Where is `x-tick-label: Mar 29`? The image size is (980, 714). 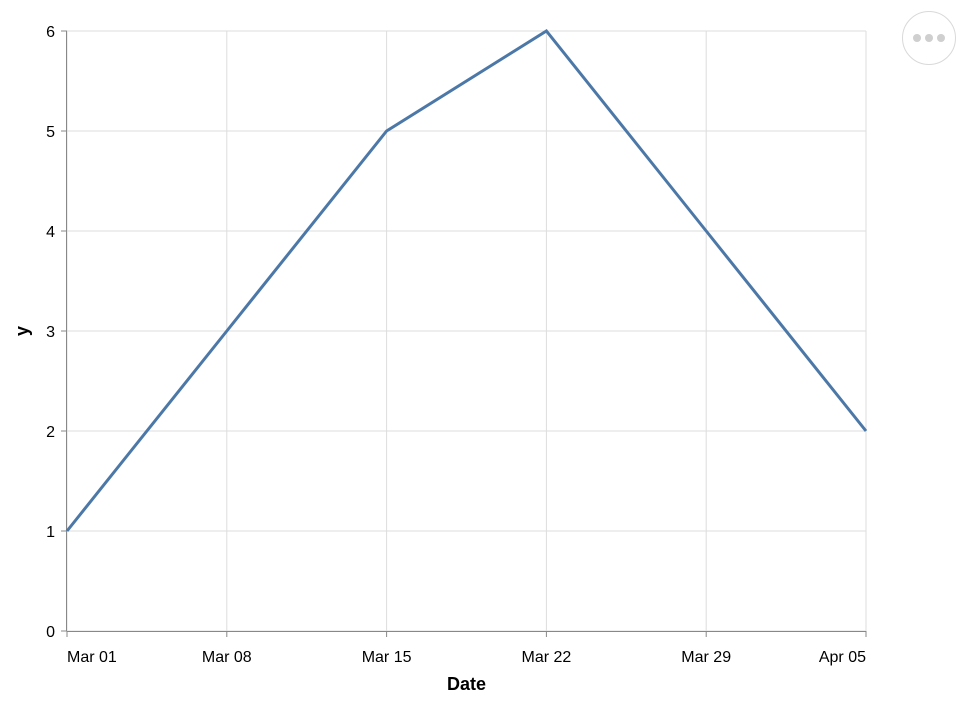
x-tick-label: Mar 29 is located at coordinates (706, 657).